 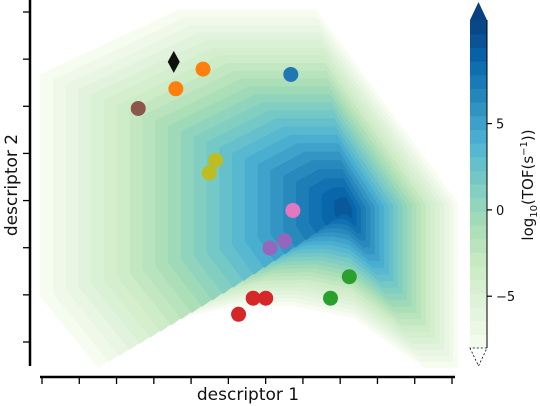 I want to click on y-ticks, so click(x=26, y=177).